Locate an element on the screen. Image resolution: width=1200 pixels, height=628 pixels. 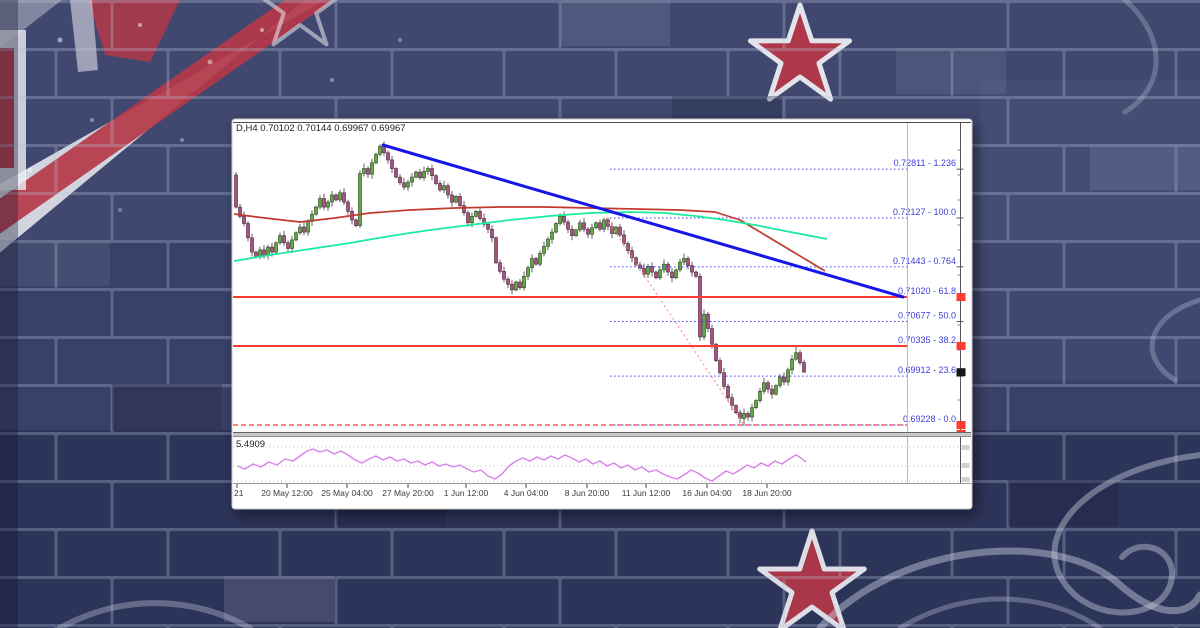
fib-level-label: 0.71443 - 0.764 is located at coordinates (924, 261).